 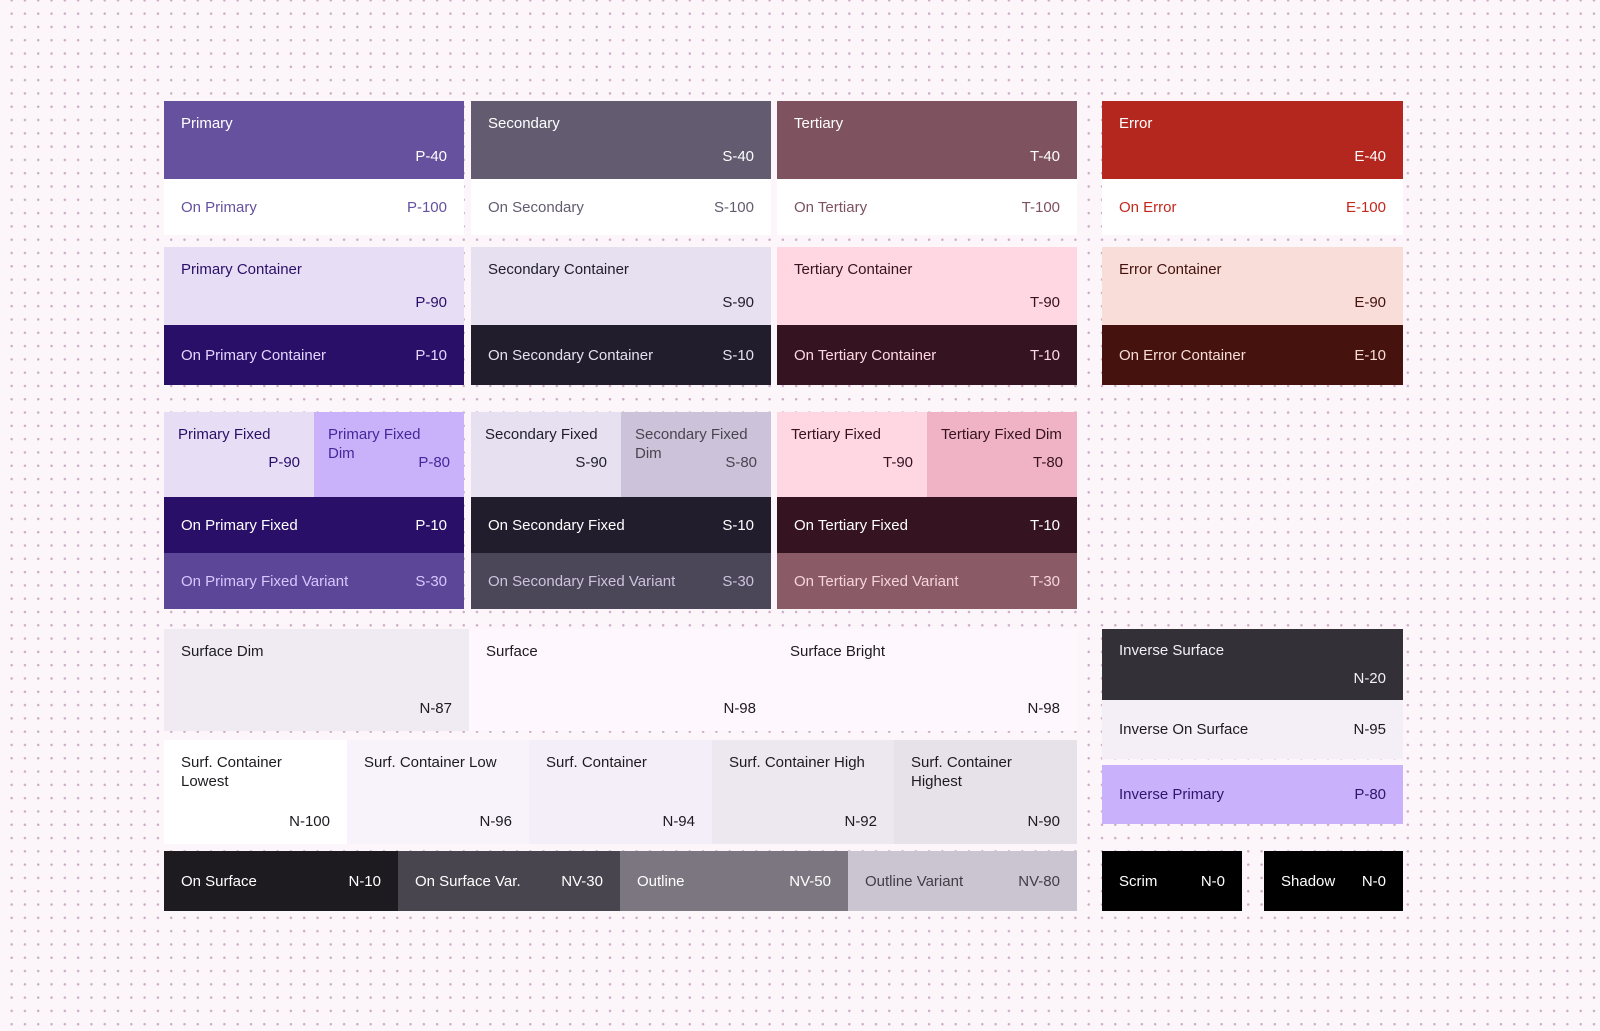 I want to click on swatch-label: Secondary Container, so click(x=558, y=269).